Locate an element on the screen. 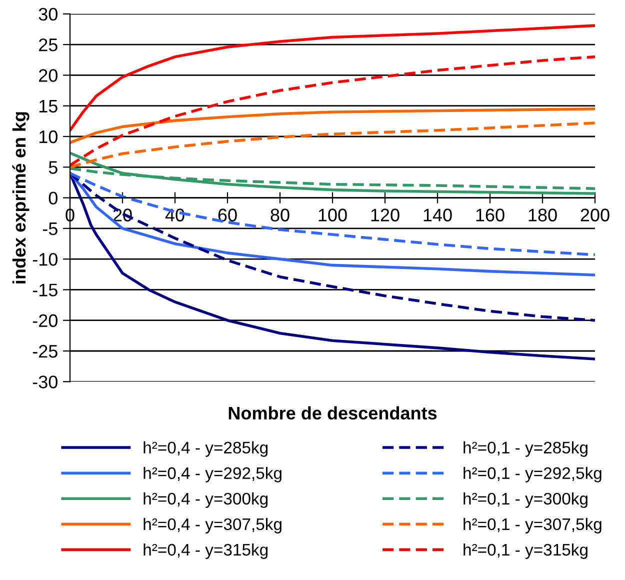 The image size is (625, 580). y-tick-label: 0 is located at coordinates (53, 198).